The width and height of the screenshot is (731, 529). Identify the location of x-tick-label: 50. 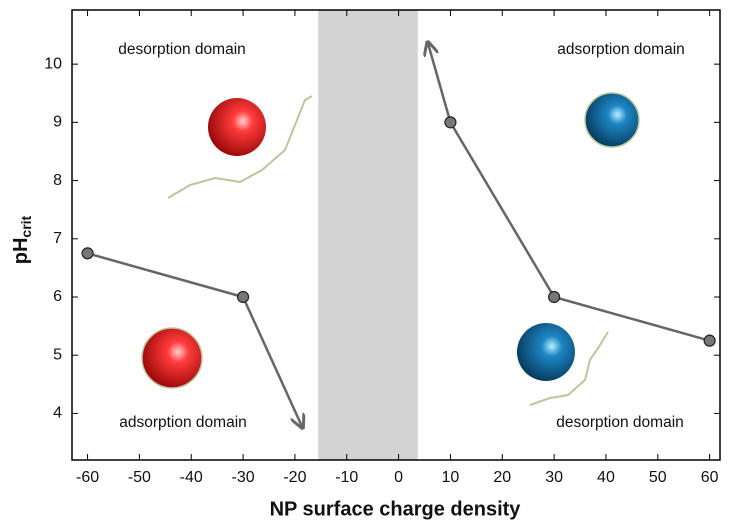
(658, 477).